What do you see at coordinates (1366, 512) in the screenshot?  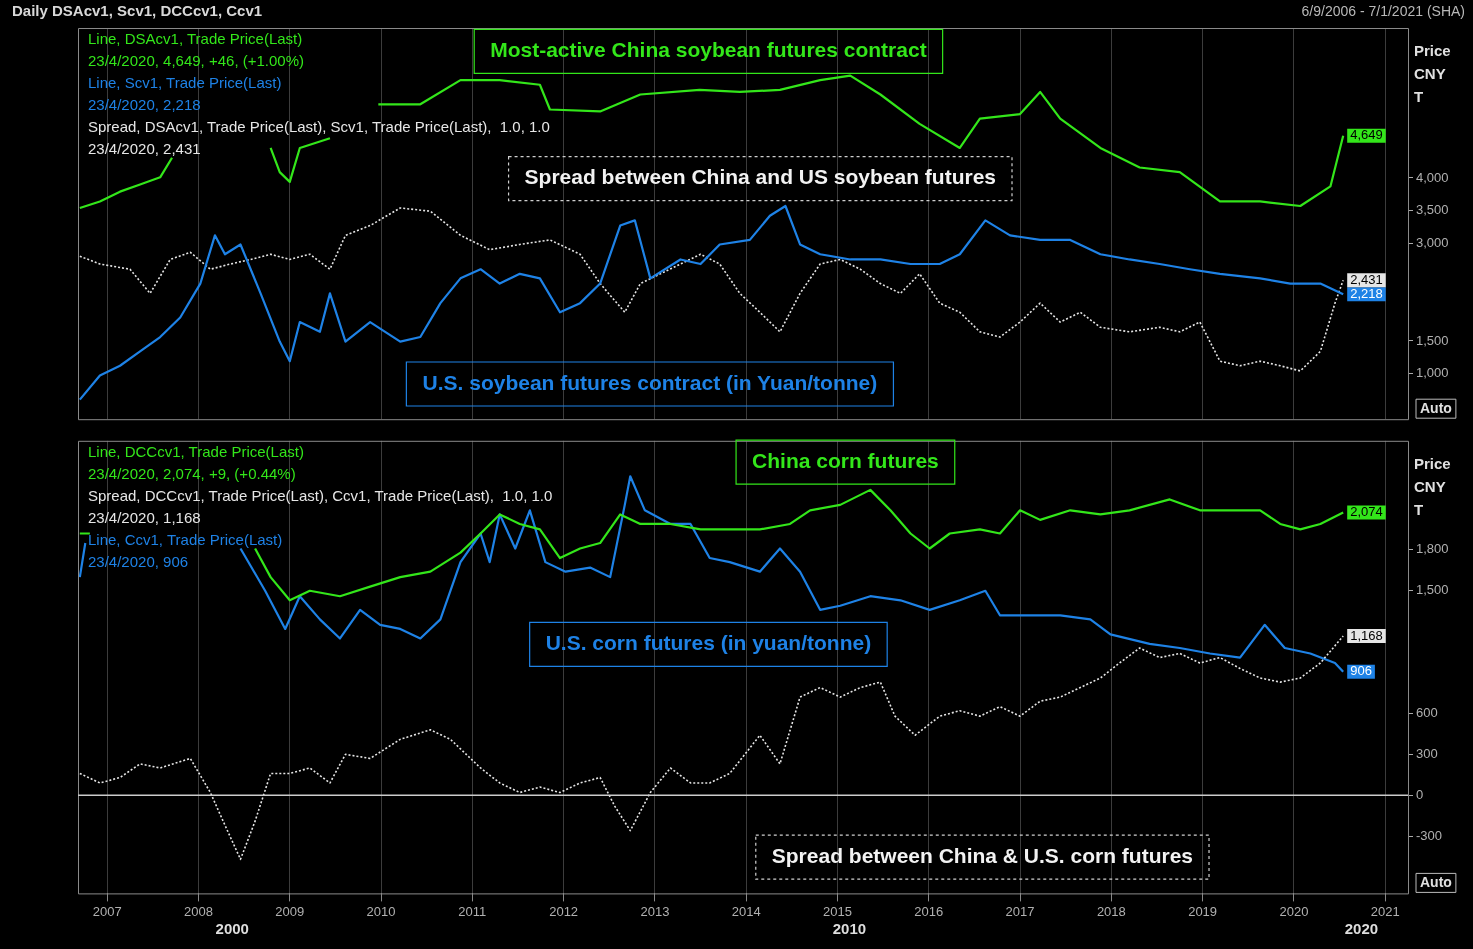 I see `data-label: 2,074` at bounding box center [1366, 512].